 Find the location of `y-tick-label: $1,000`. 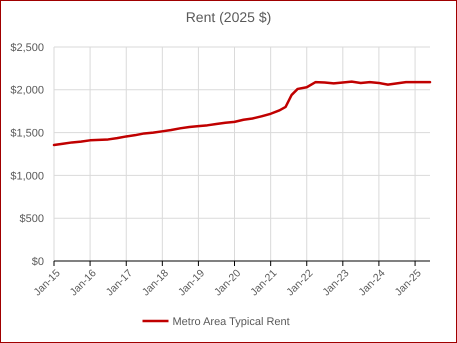

y-tick-label: $1,000 is located at coordinates (27, 176).